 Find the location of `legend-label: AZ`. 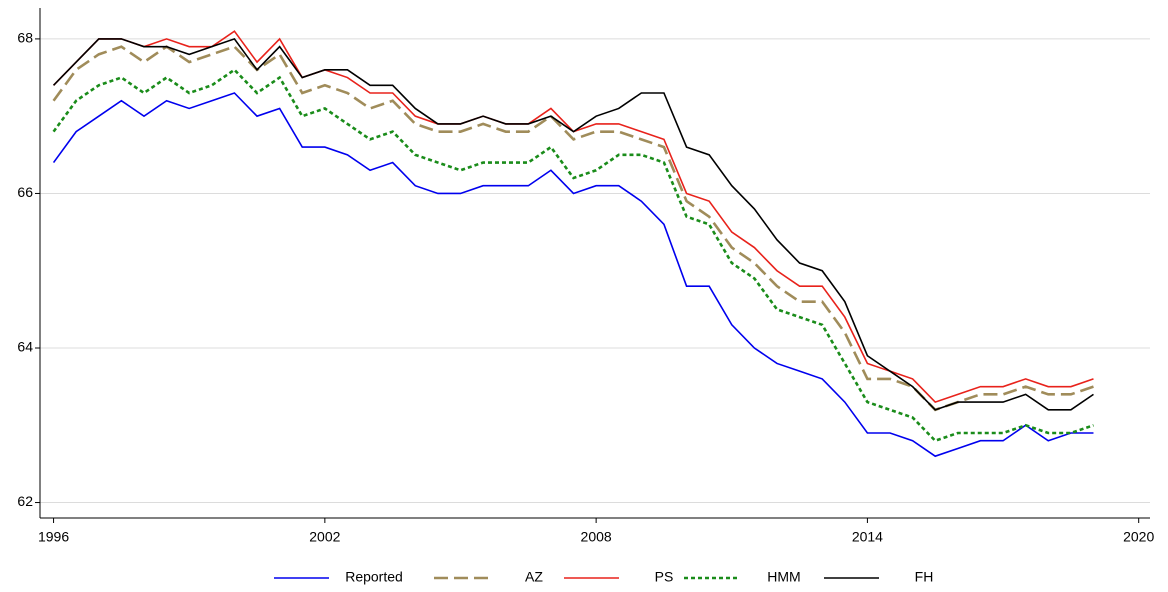

legend-label: AZ is located at coordinates (534, 577).